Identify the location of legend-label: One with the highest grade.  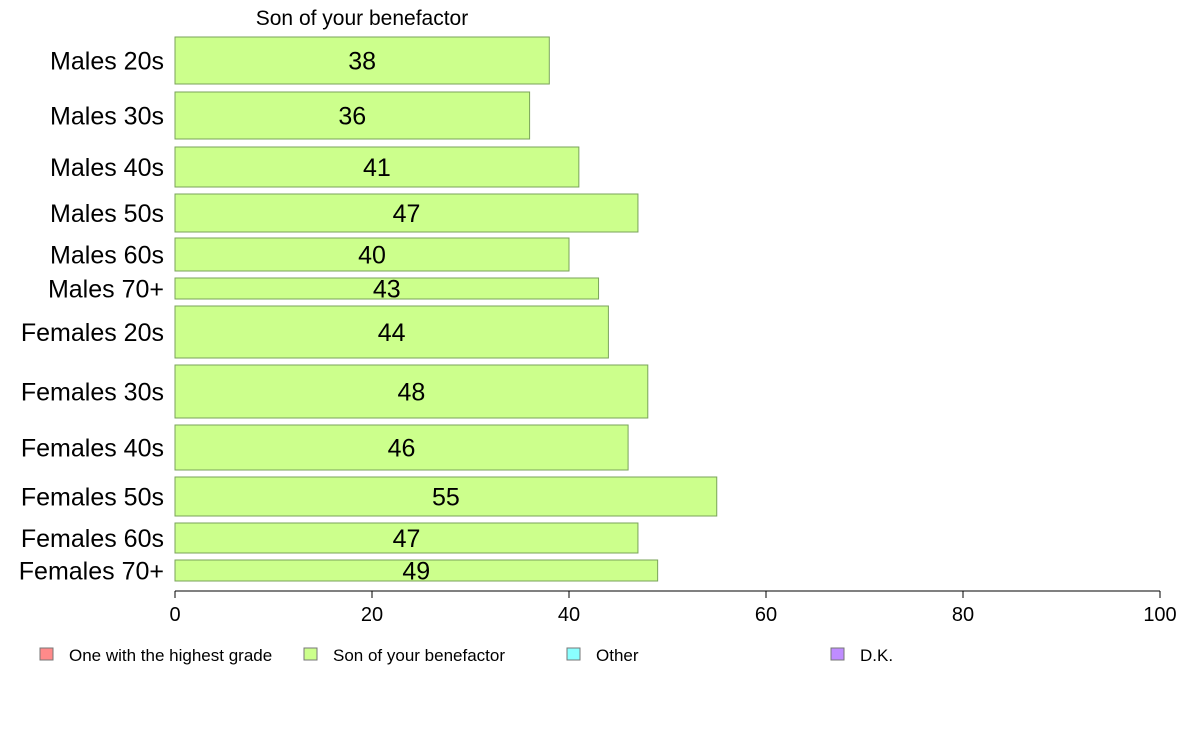
(170, 655).